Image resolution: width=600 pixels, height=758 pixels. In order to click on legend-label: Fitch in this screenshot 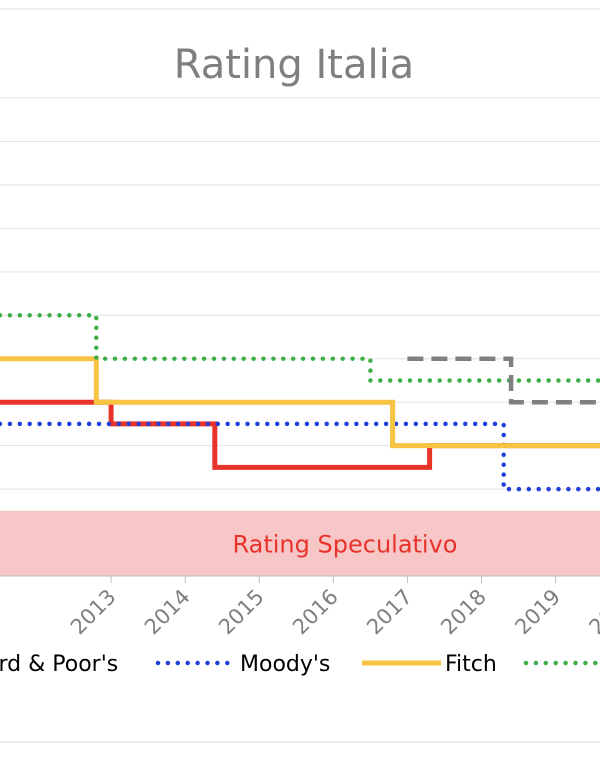, I will do `click(471, 664)`.